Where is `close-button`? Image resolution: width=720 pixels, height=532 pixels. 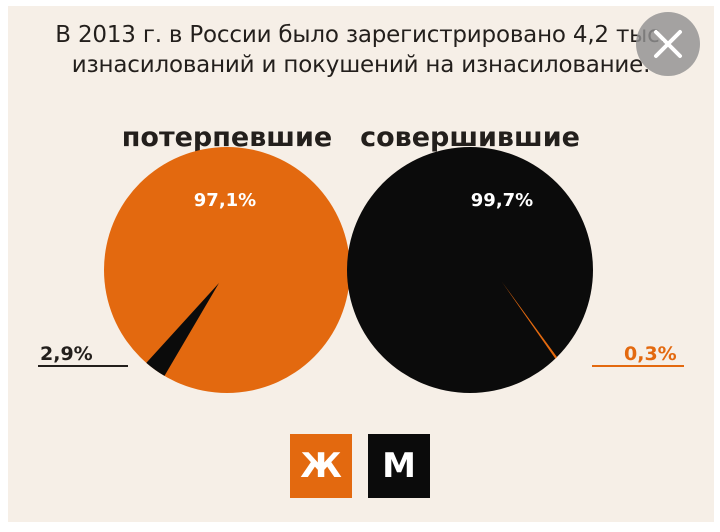
close-button is located at coordinates (668, 44).